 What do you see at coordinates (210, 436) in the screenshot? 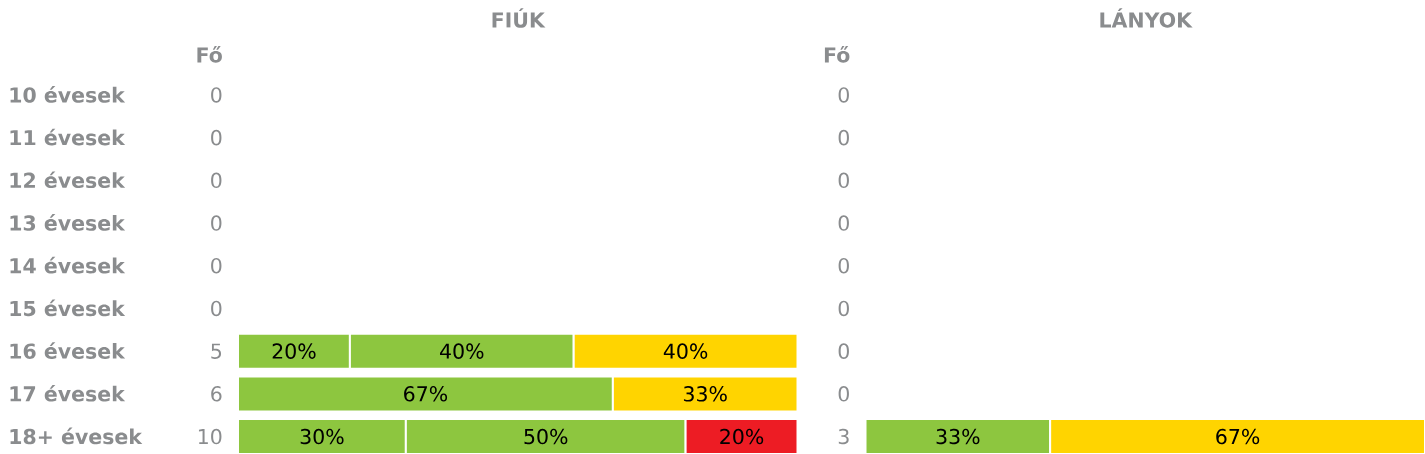
I see `text: 10` at bounding box center [210, 436].